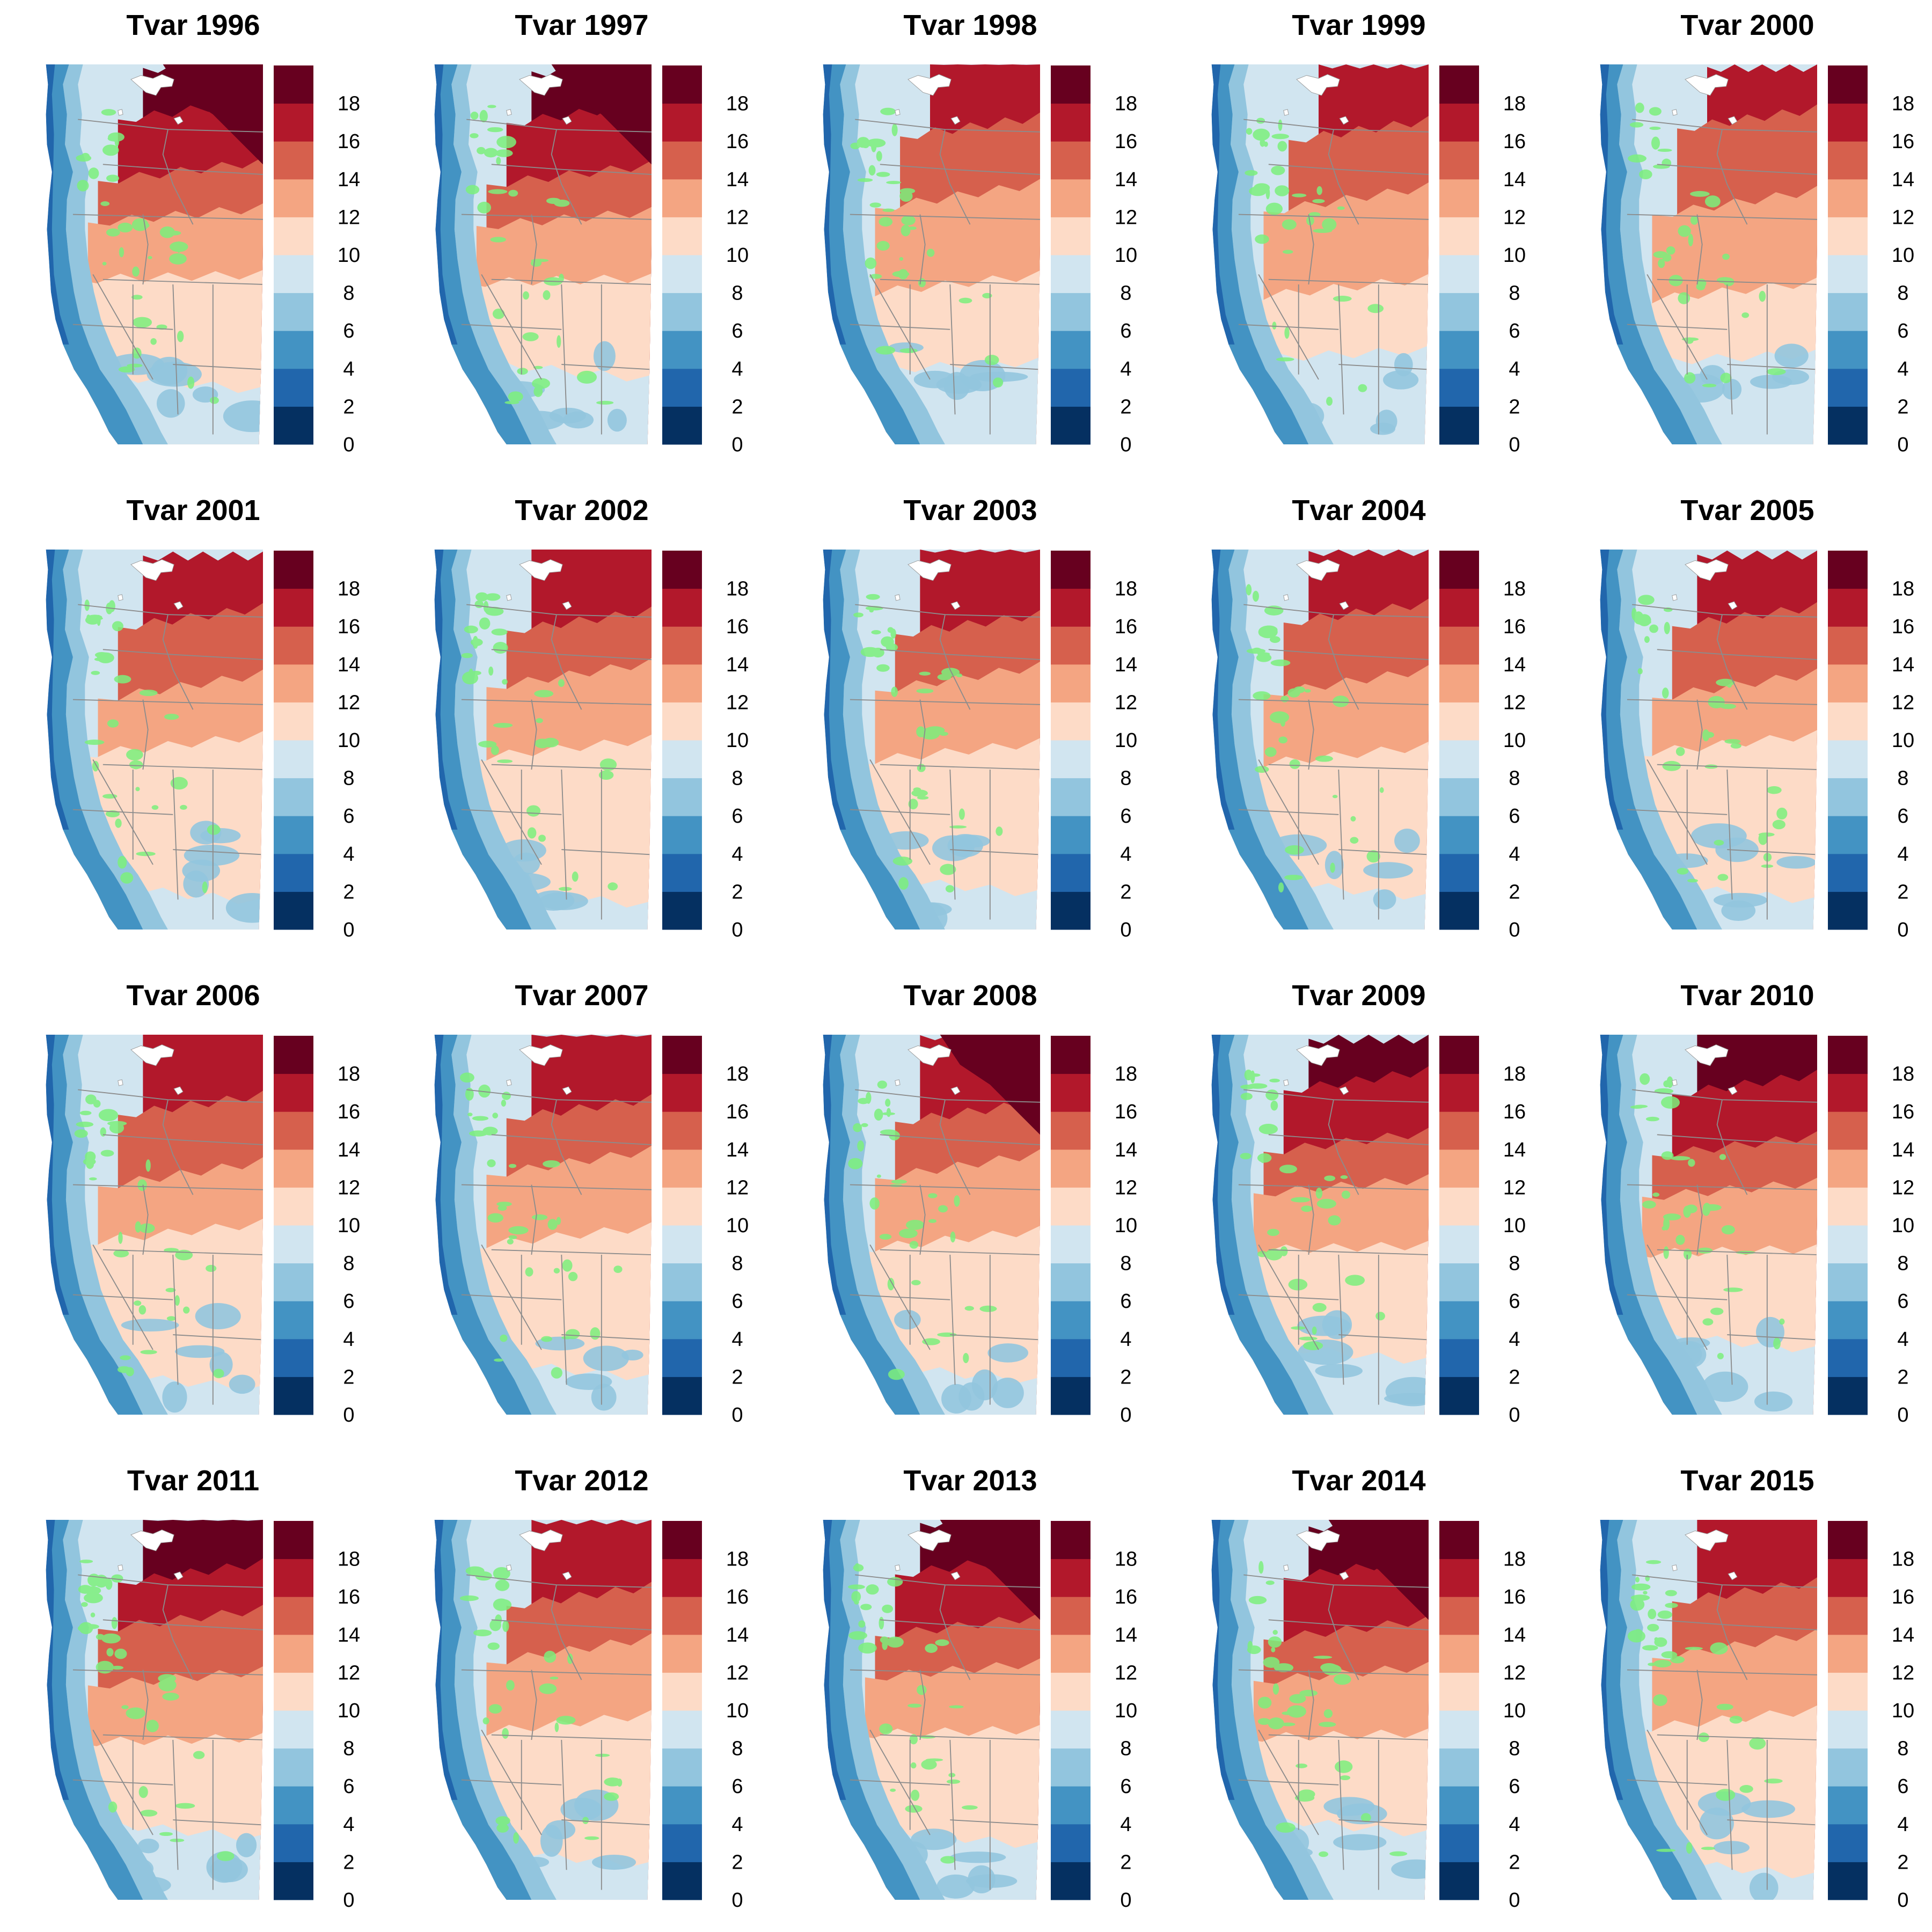 The height and width of the screenshot is (1932, 1932). I want to click on colorbar-tick-label: 6, so click(1514, 1786).